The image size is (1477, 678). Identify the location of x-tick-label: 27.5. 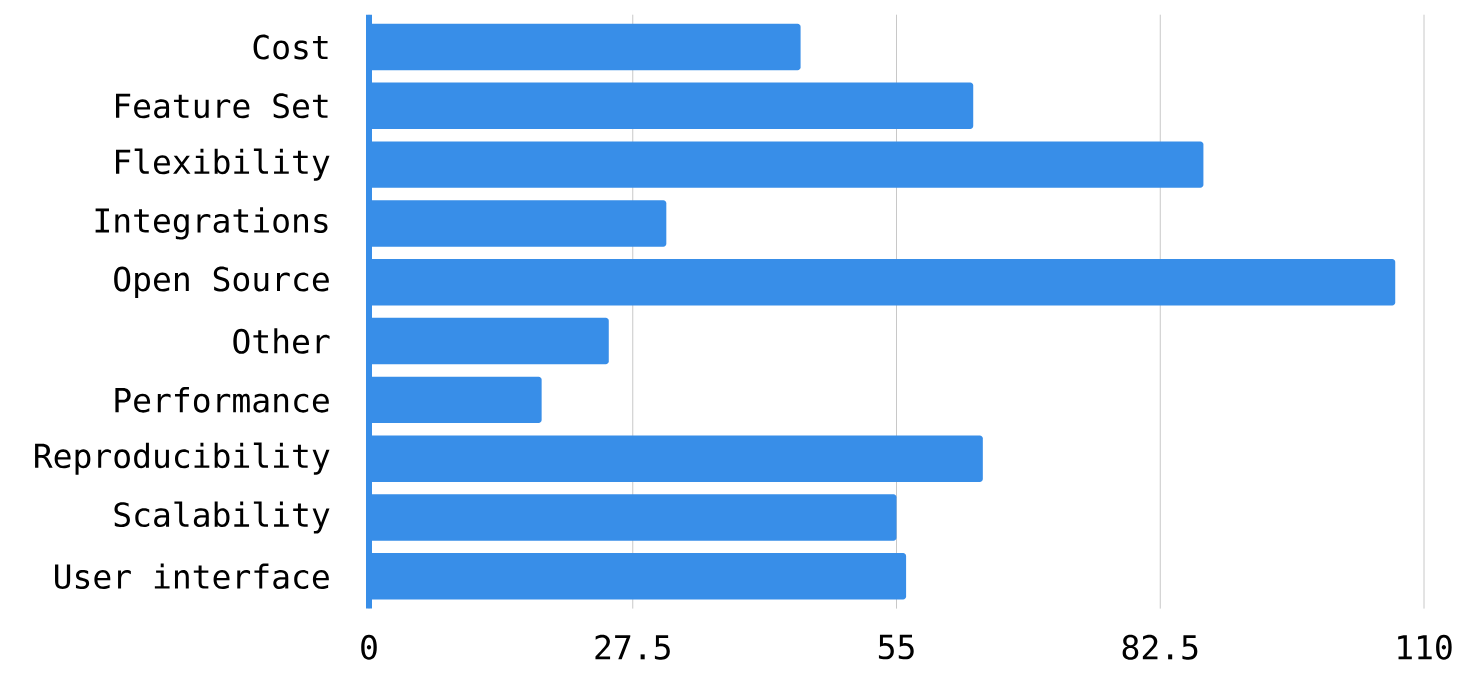
(632, 647).